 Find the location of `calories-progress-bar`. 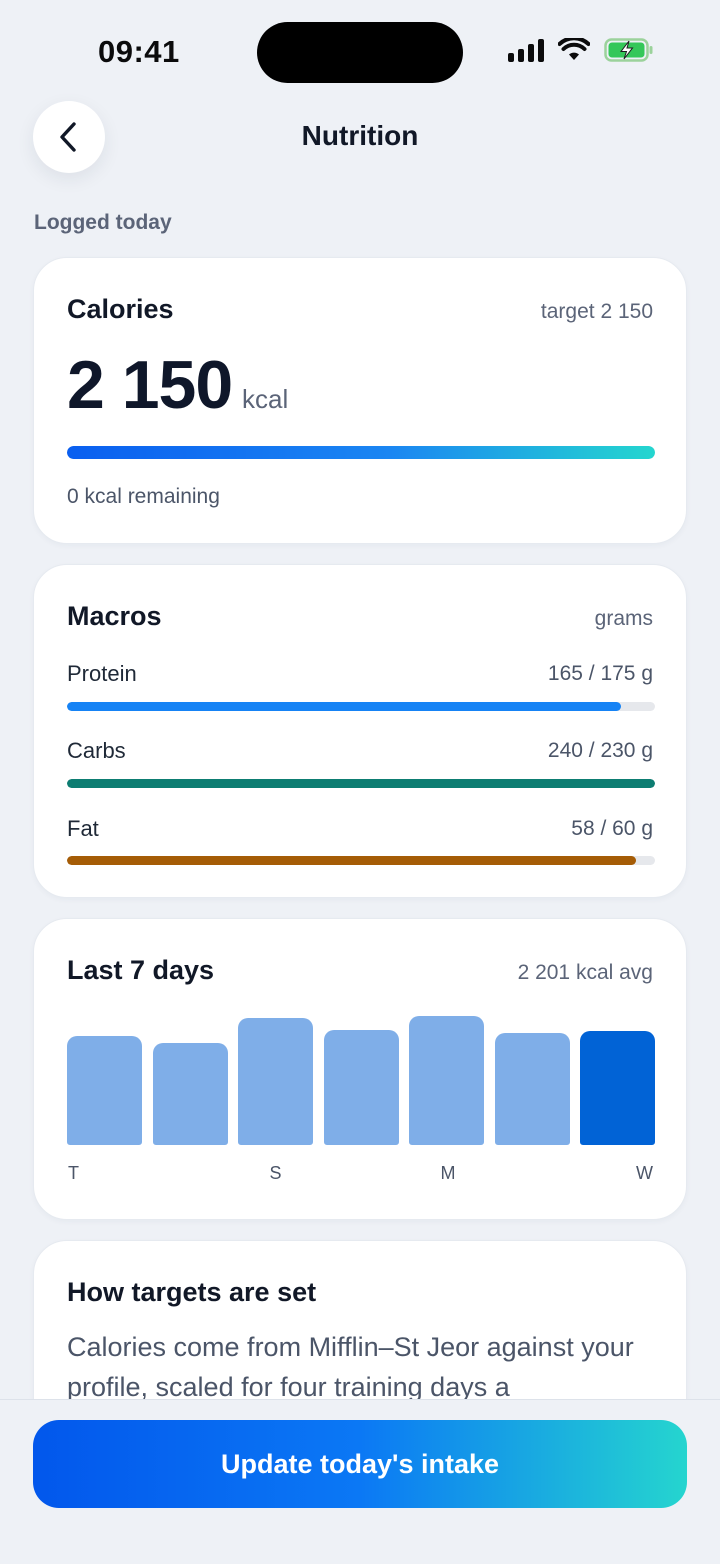

calories-progress-bar is located at coordinates (361, 452).